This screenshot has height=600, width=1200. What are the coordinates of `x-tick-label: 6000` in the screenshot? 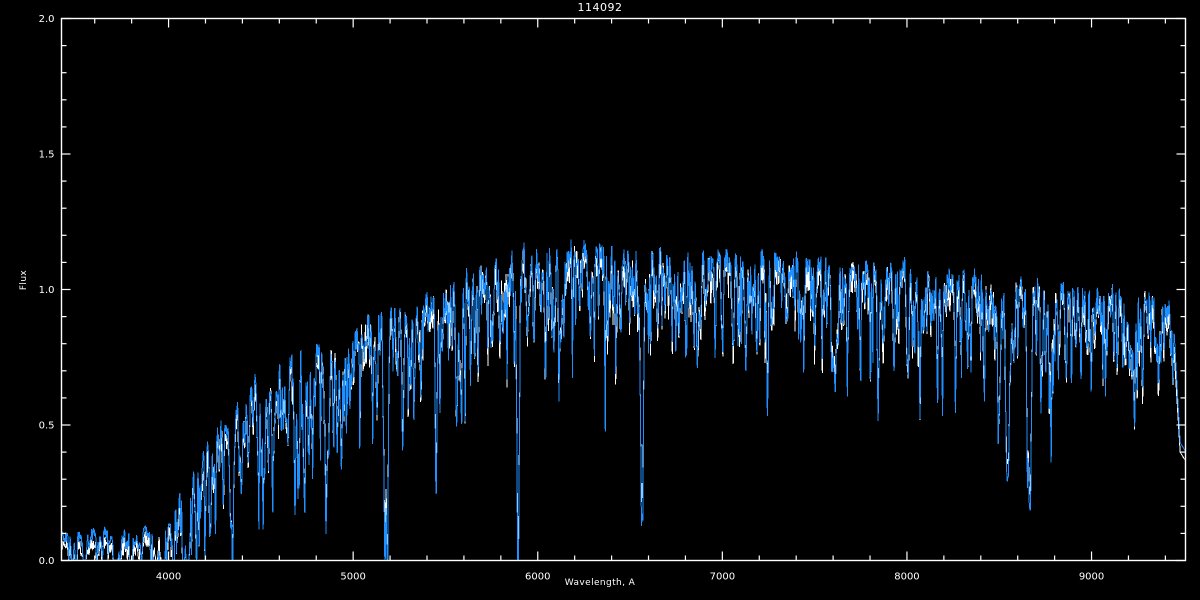 It's located at (537, 577).